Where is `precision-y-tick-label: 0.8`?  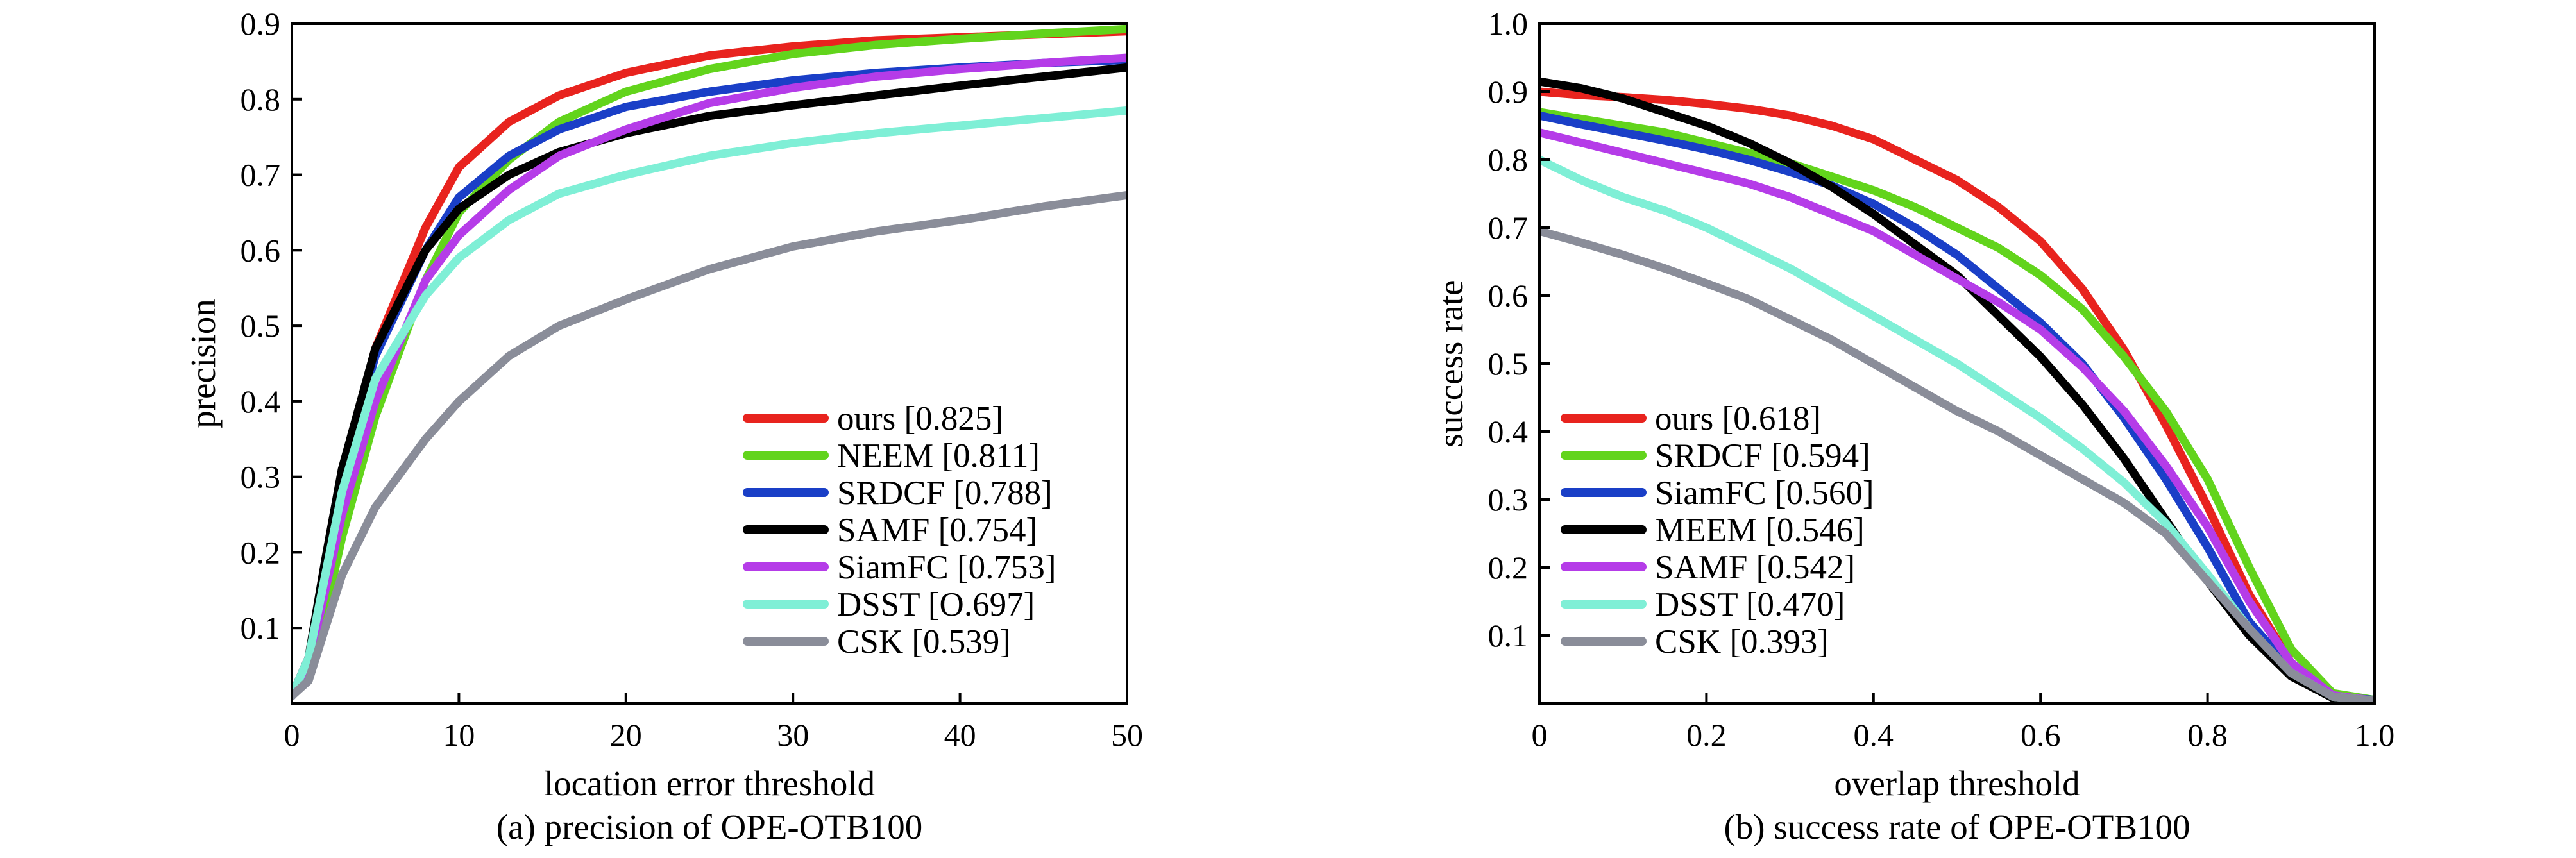 precision-y-tick-label: 0.8 is located at coordinates (261, 99).